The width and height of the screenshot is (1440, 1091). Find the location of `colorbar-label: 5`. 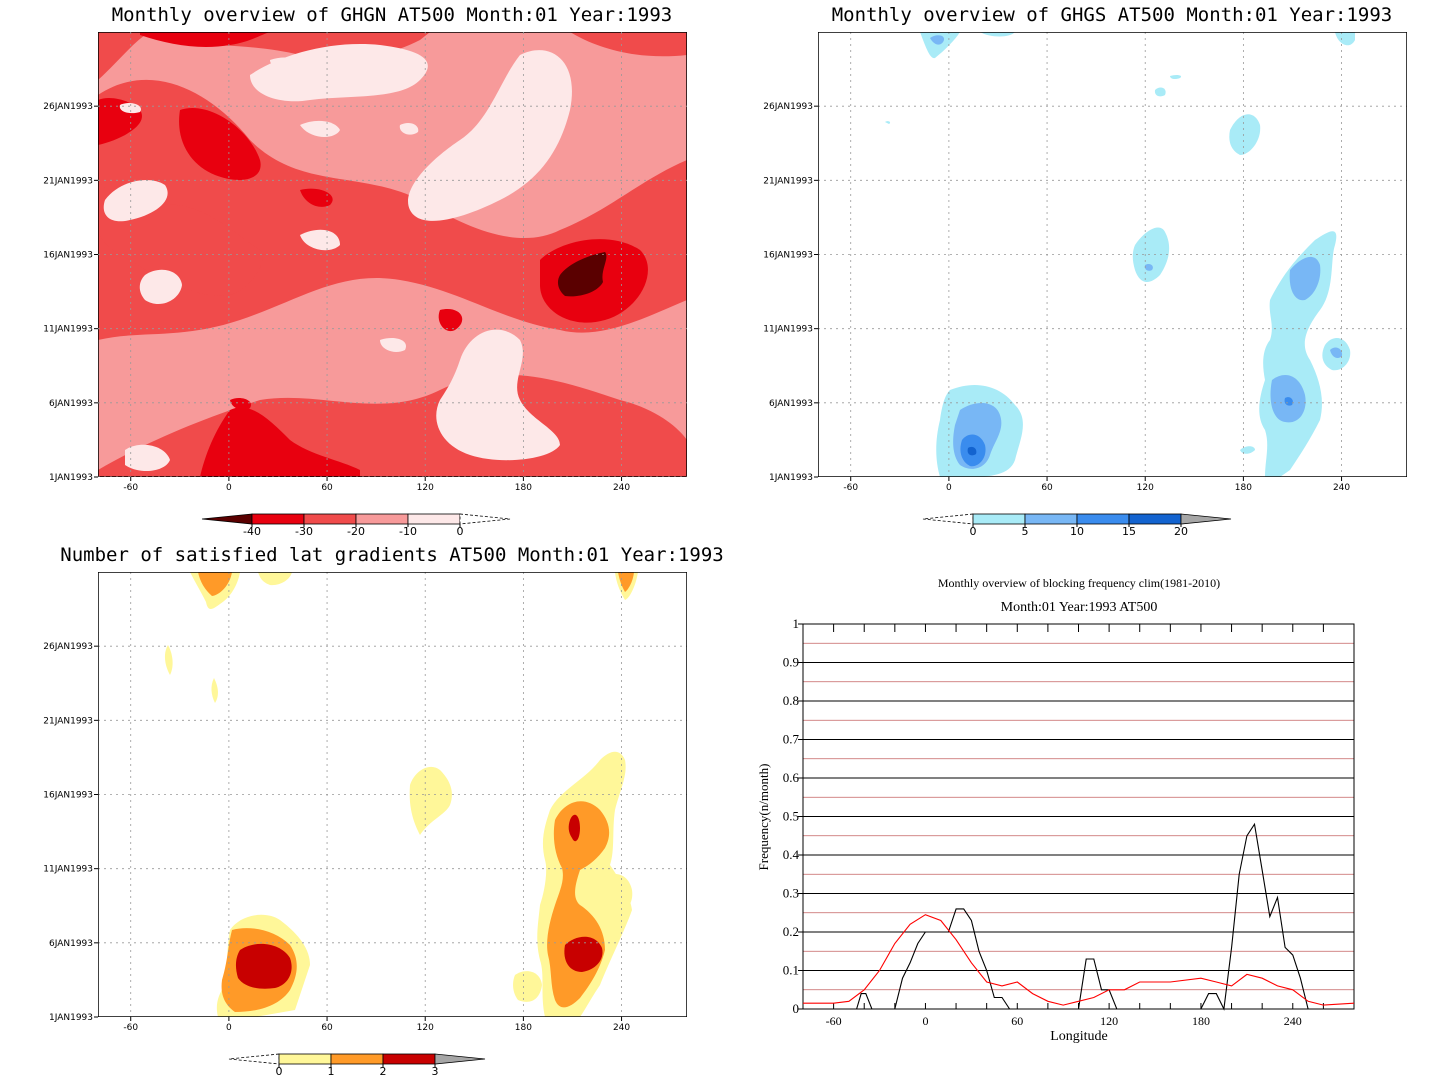

colorbar-label: 5 is located at coordinates (1025, 531).